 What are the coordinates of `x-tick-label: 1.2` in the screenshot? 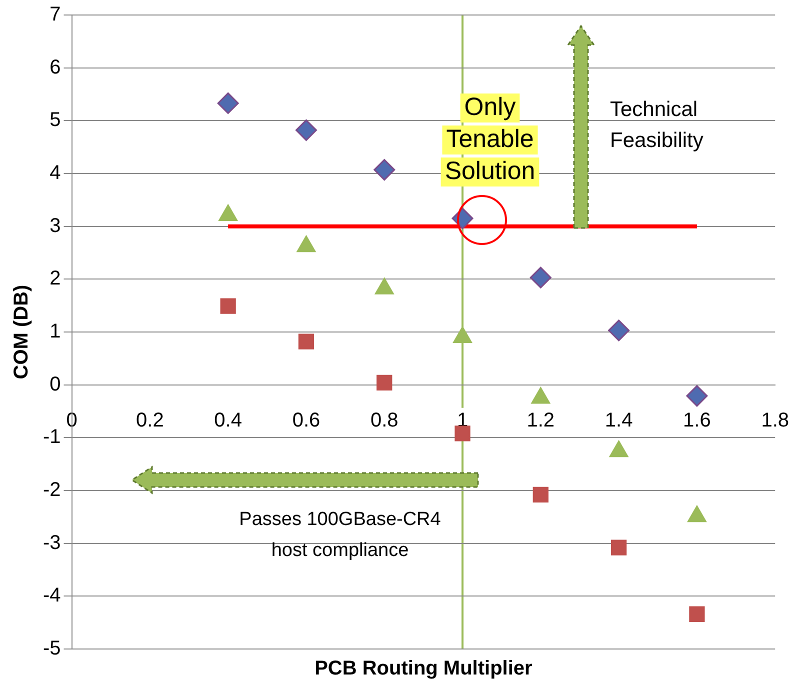 It's located at (540, 420).